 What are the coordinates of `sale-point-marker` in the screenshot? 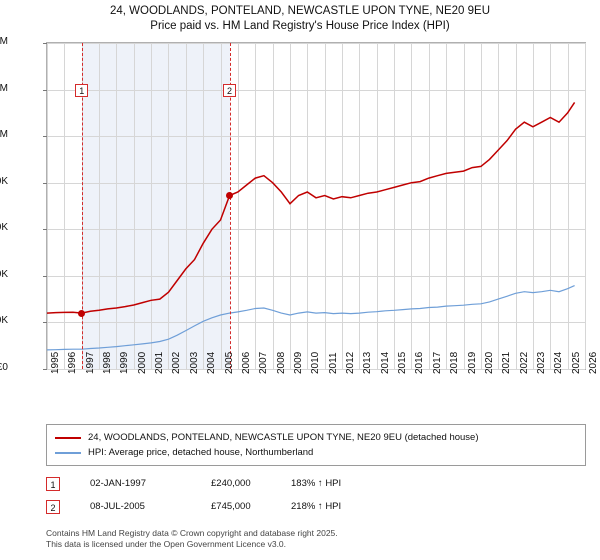 It's located at (82, 313).